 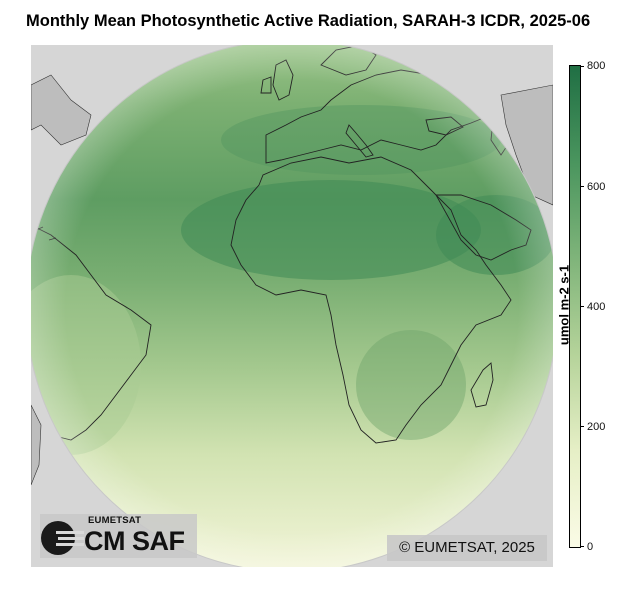 I want to click on outside-land-sw, so click(x=36, y=445).